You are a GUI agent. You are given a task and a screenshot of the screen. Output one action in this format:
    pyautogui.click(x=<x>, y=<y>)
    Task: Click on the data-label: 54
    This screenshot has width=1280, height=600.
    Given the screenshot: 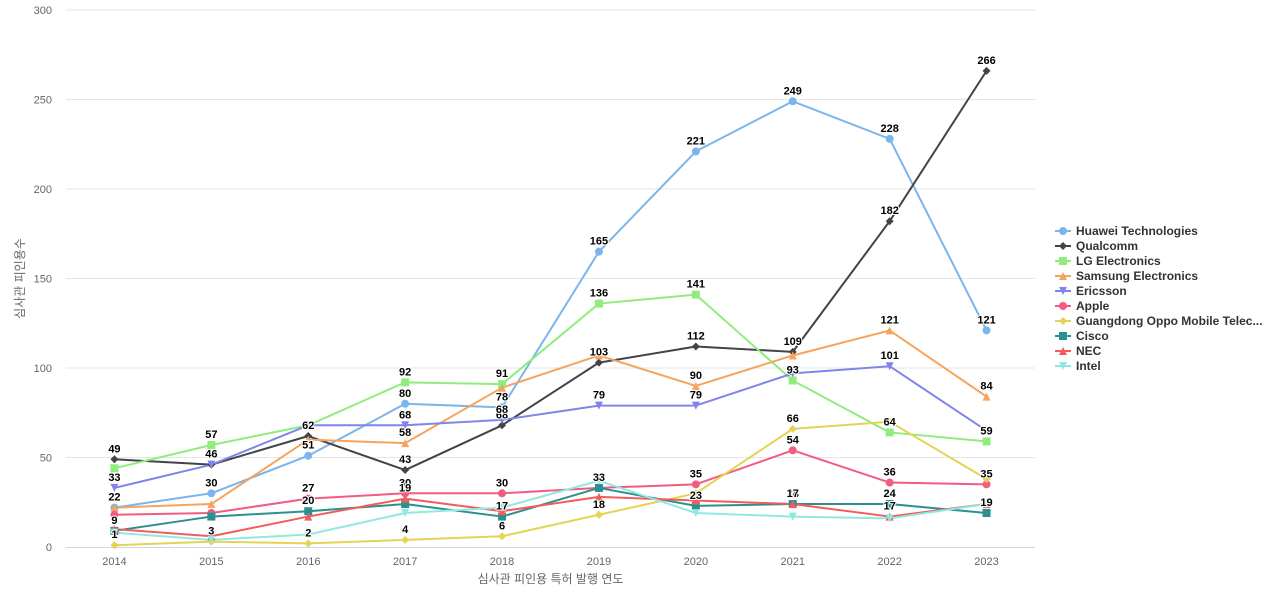 What is the action you would take?
    pyautogui.click(x=793, y=440)
    